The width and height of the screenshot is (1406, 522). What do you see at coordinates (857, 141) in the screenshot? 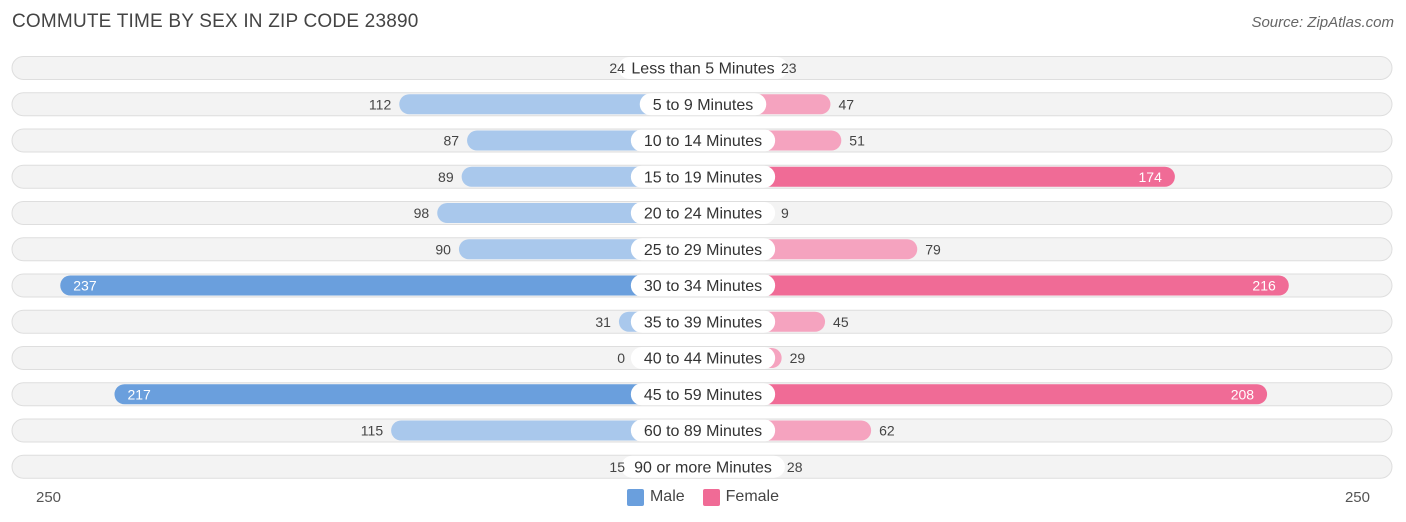
I see `female-value-label: 51` at bounding box center [857, 141].